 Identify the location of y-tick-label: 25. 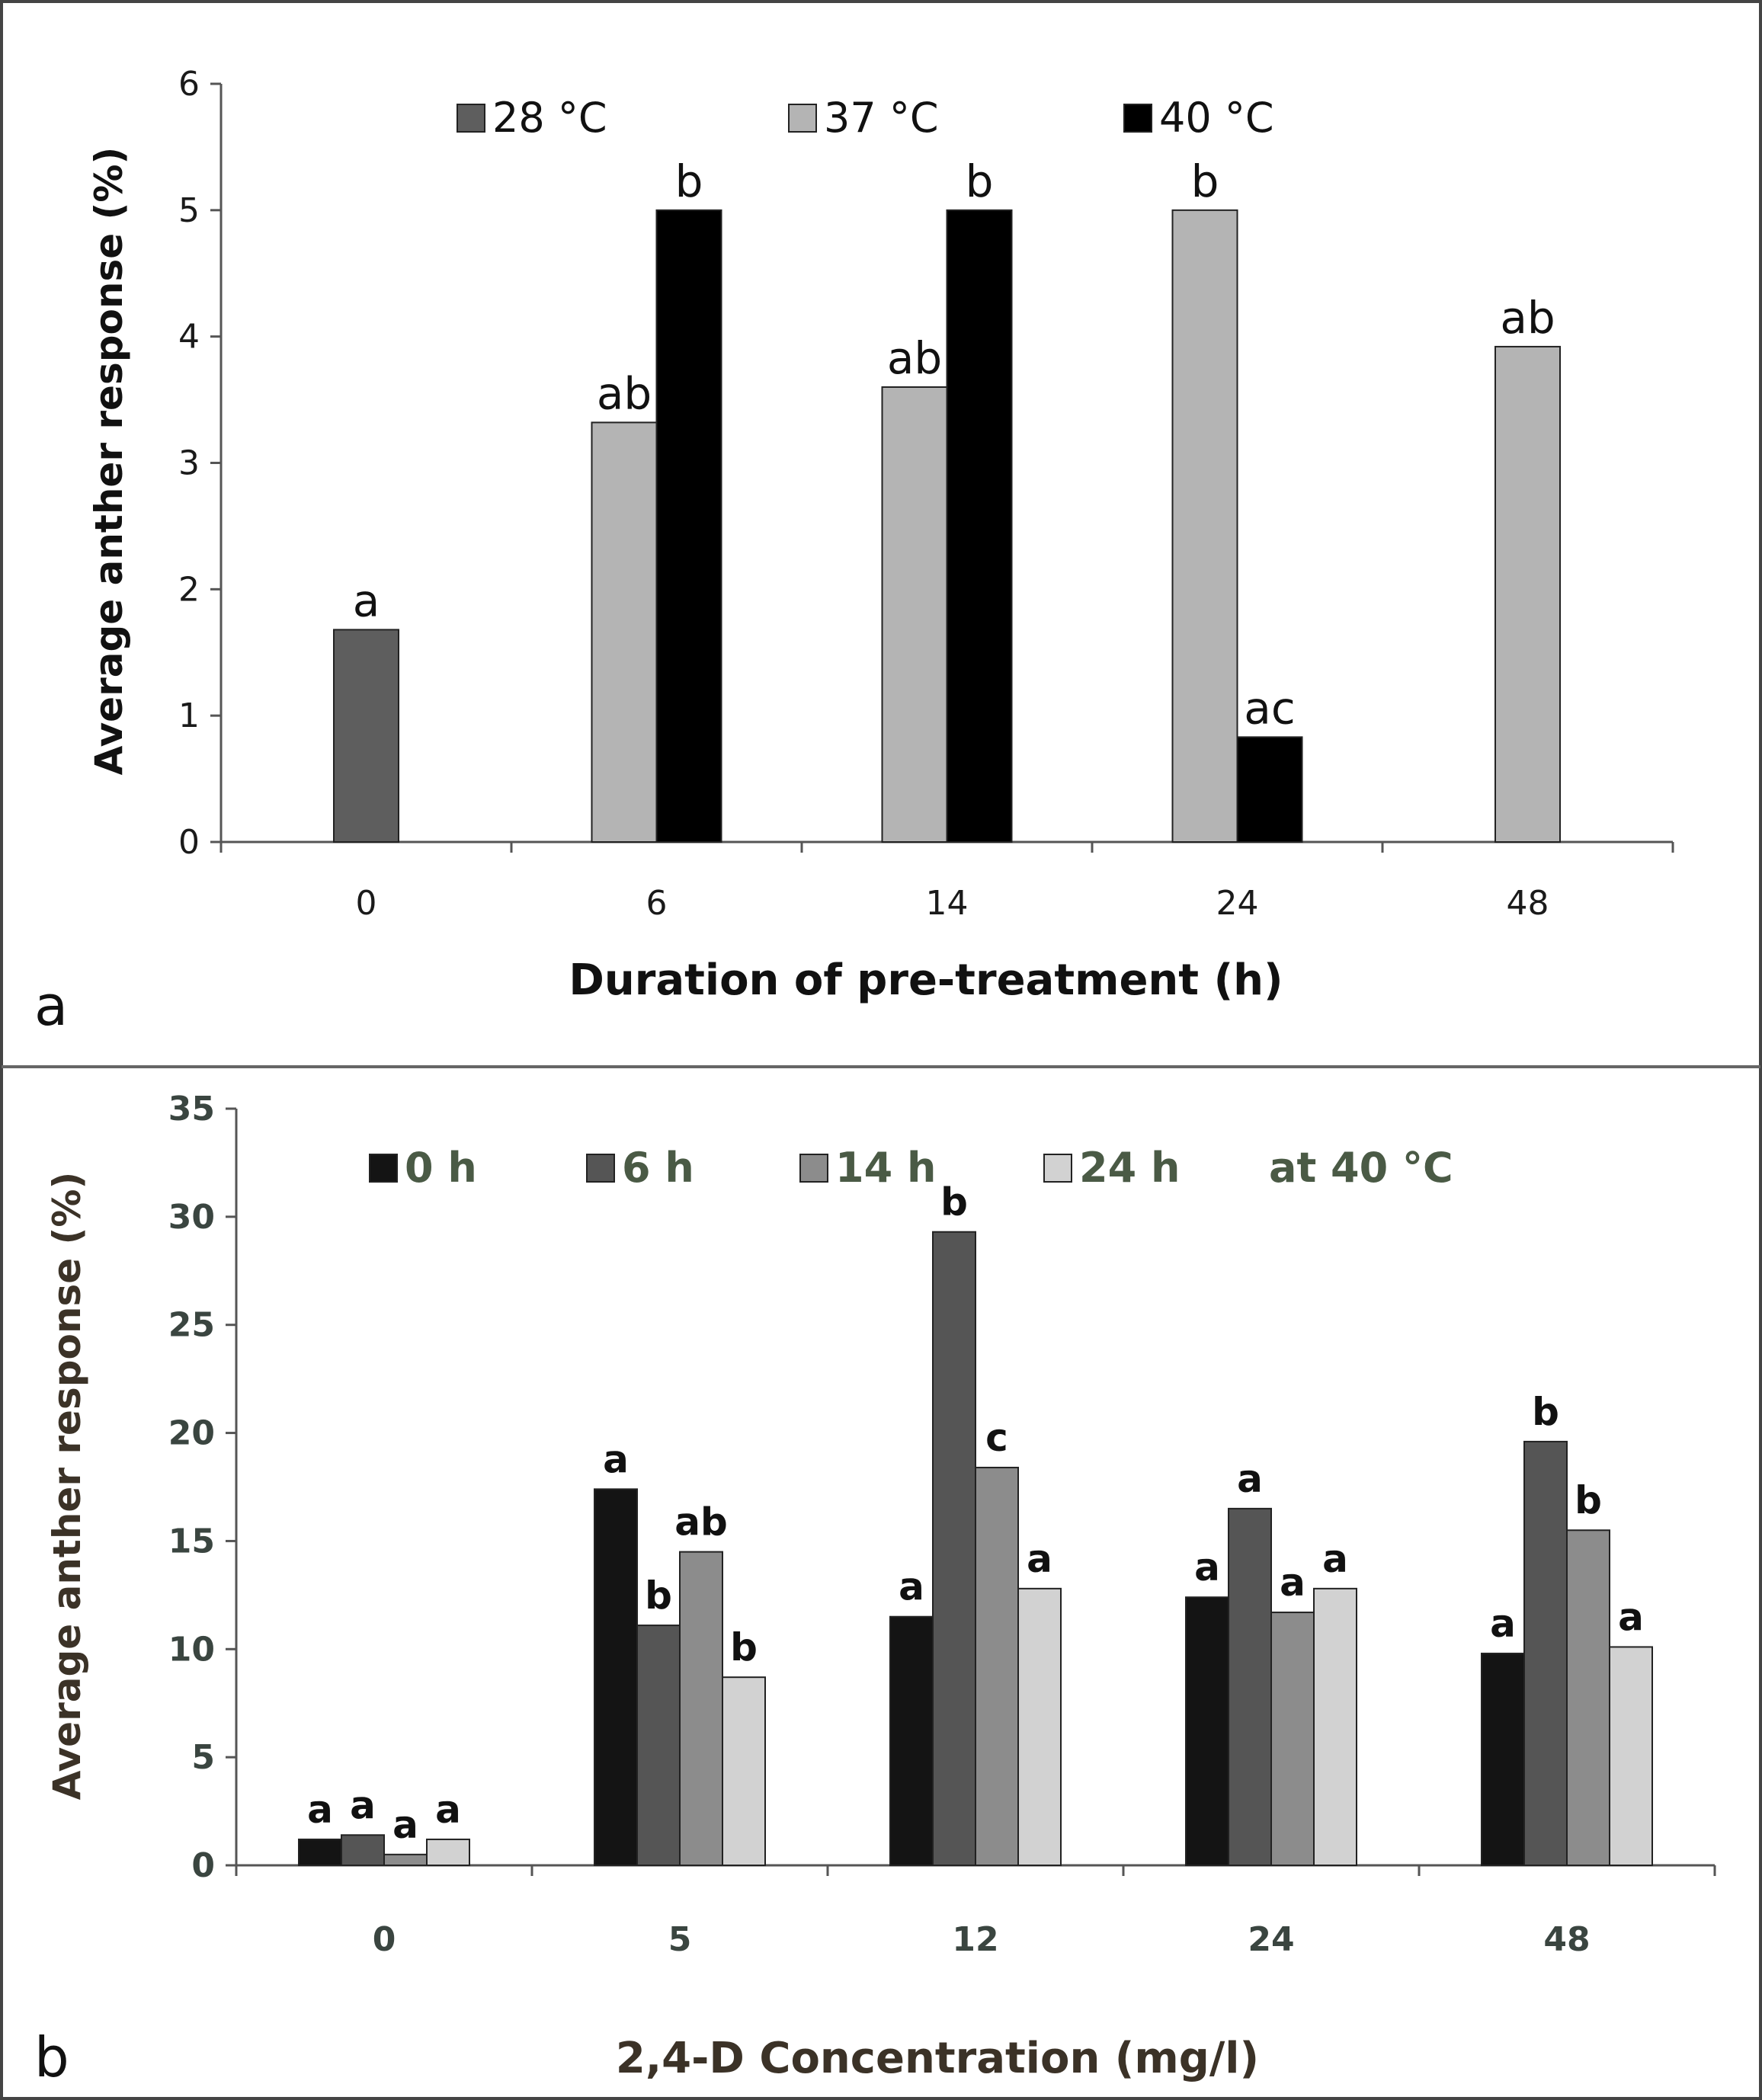
(191, 1325).